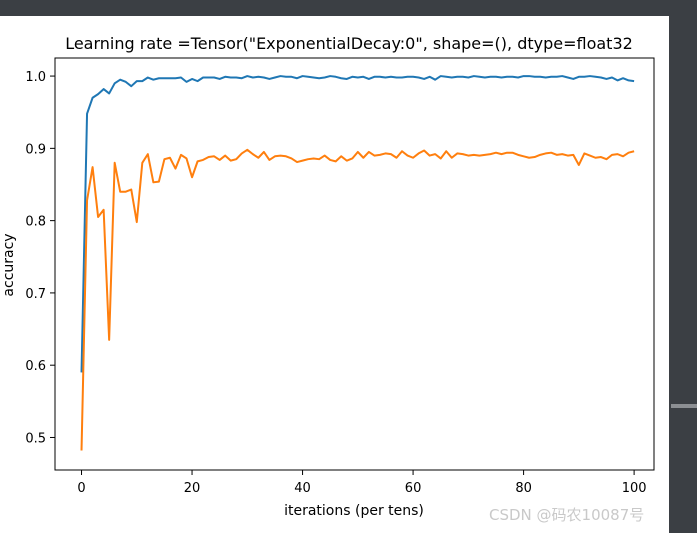  What do you see at coordinates (9, 264) in the screenshot?
I see `y-axis-label: accuracy` at bounding box center [9, 264].